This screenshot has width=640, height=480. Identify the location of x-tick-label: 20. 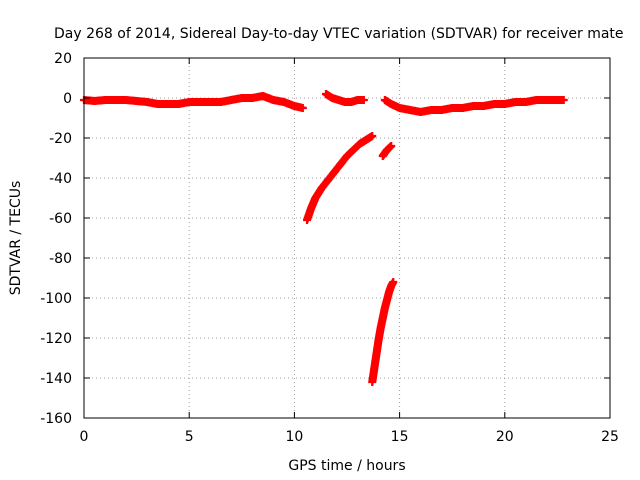
(505, 437).